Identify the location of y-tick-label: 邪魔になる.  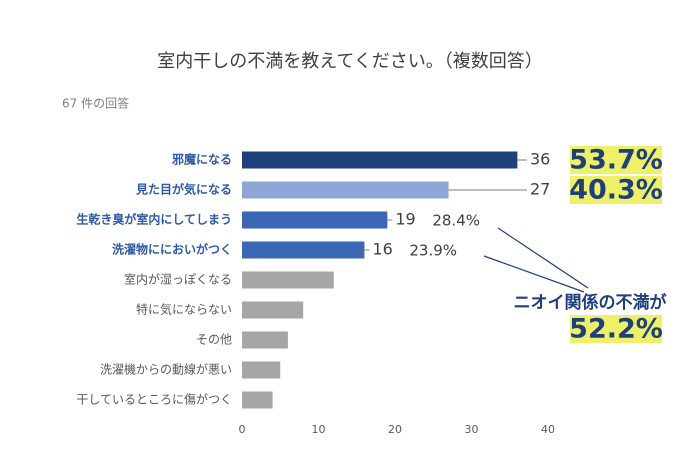
(201, 159).